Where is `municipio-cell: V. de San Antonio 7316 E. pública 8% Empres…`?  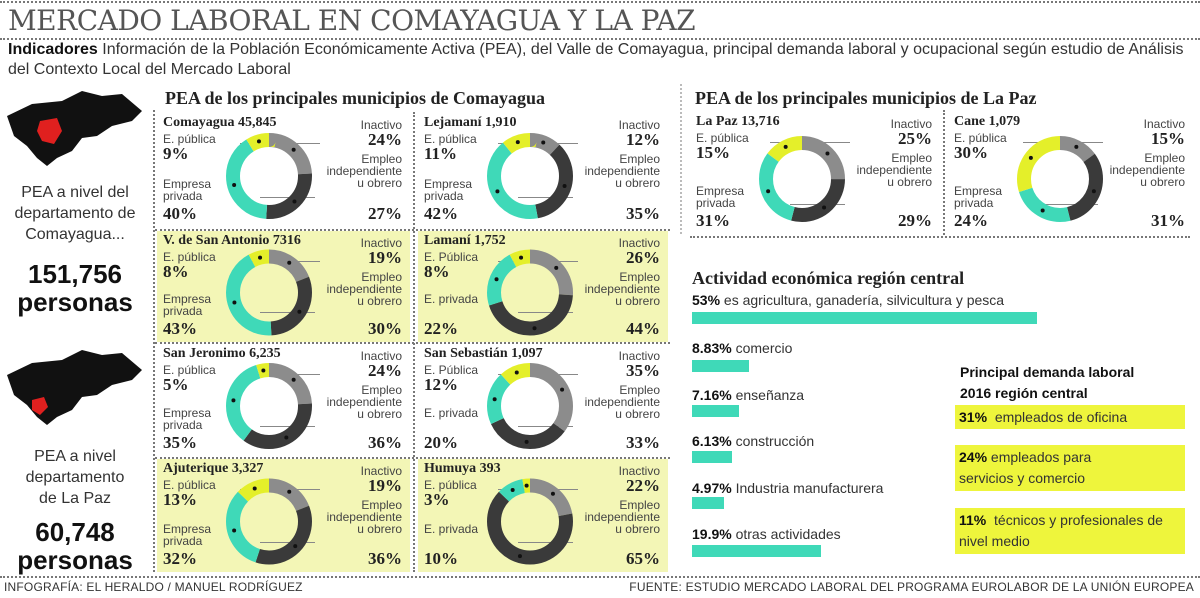 municipio-cell: V. de San Antonio 7316 E. pública 8% Empres… is located at coordinates (283, 286).